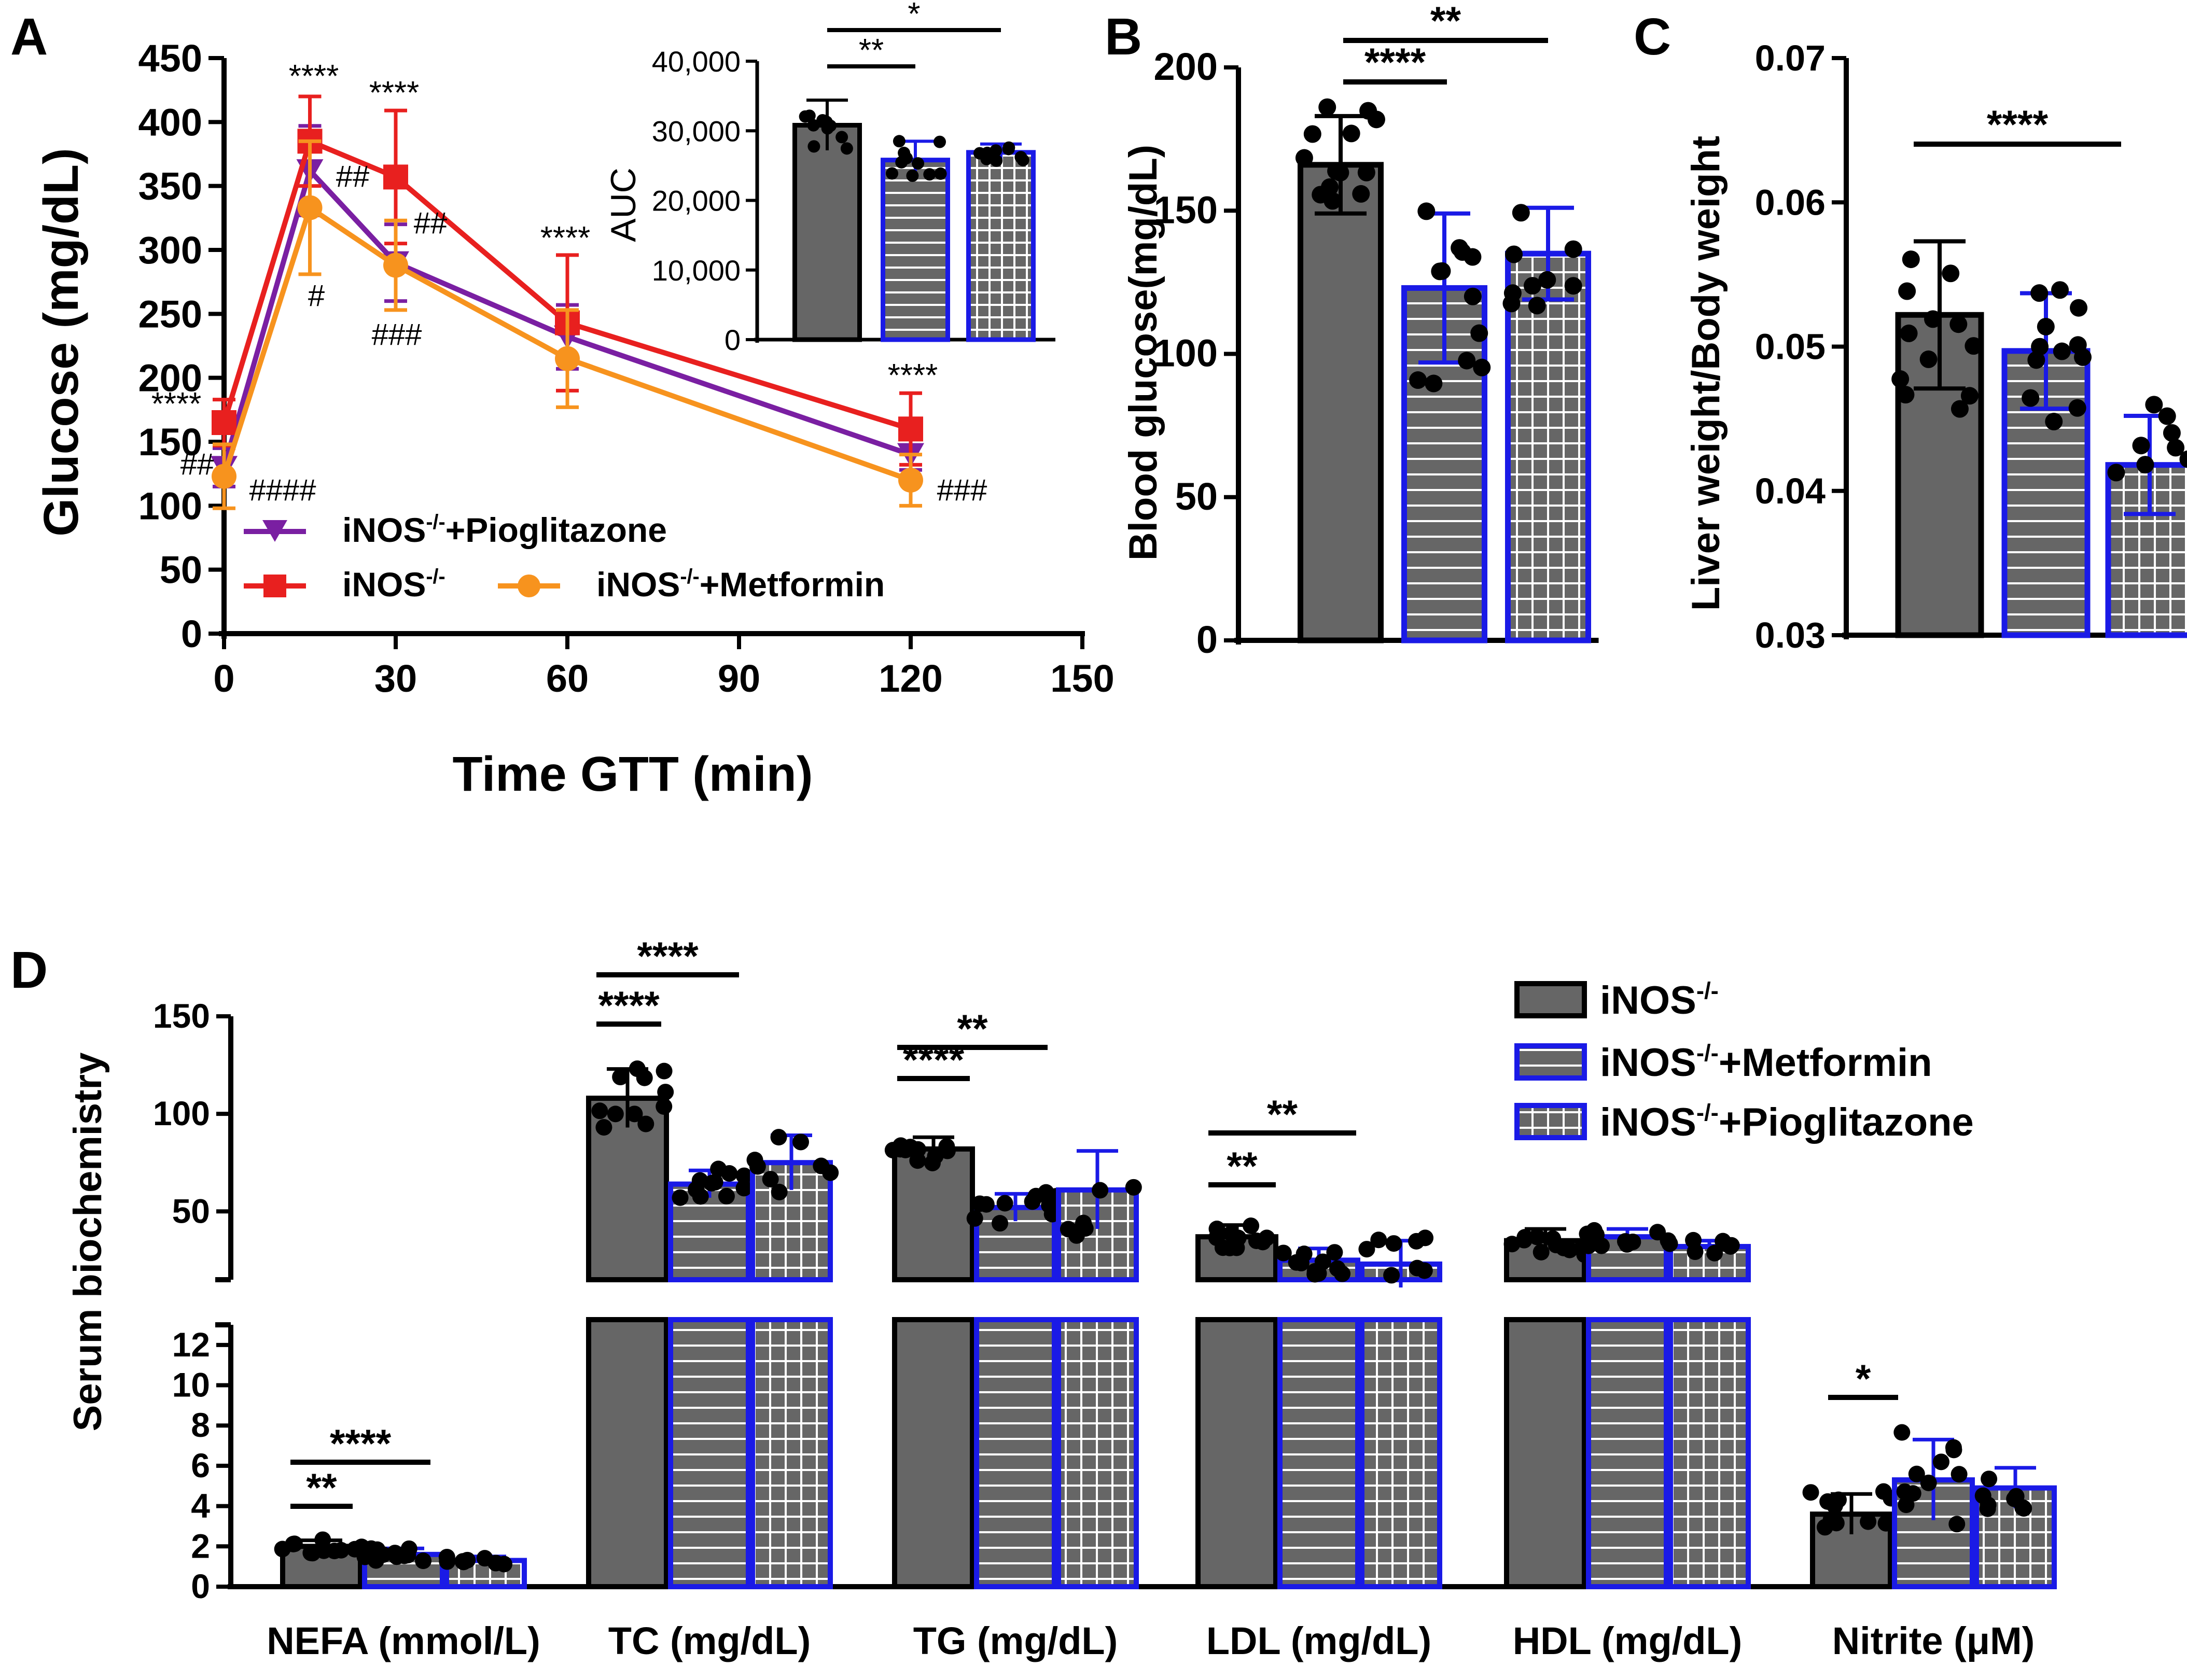 The width and height of the screenshot is (2187, 1680). I want to click on y-tick-label: 400, so click(170, 122).